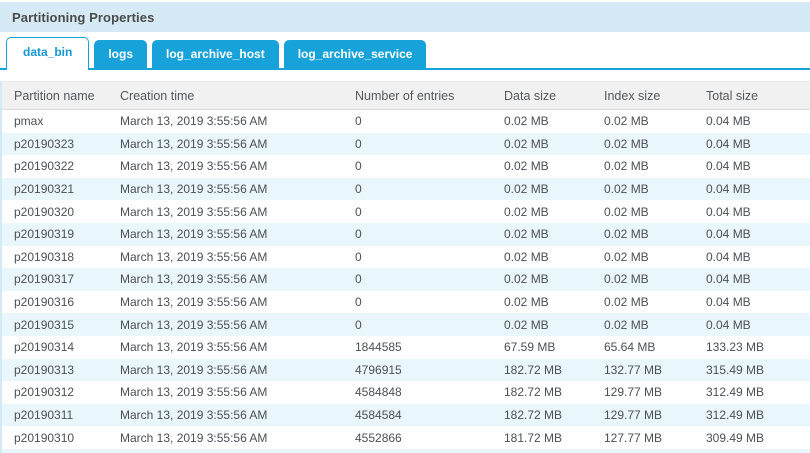 This screenshot has height=453, width=810. Describe the element at coordinates (44, 166) in the screenshot. I see `cell-partition-name: p20190322` at that location.